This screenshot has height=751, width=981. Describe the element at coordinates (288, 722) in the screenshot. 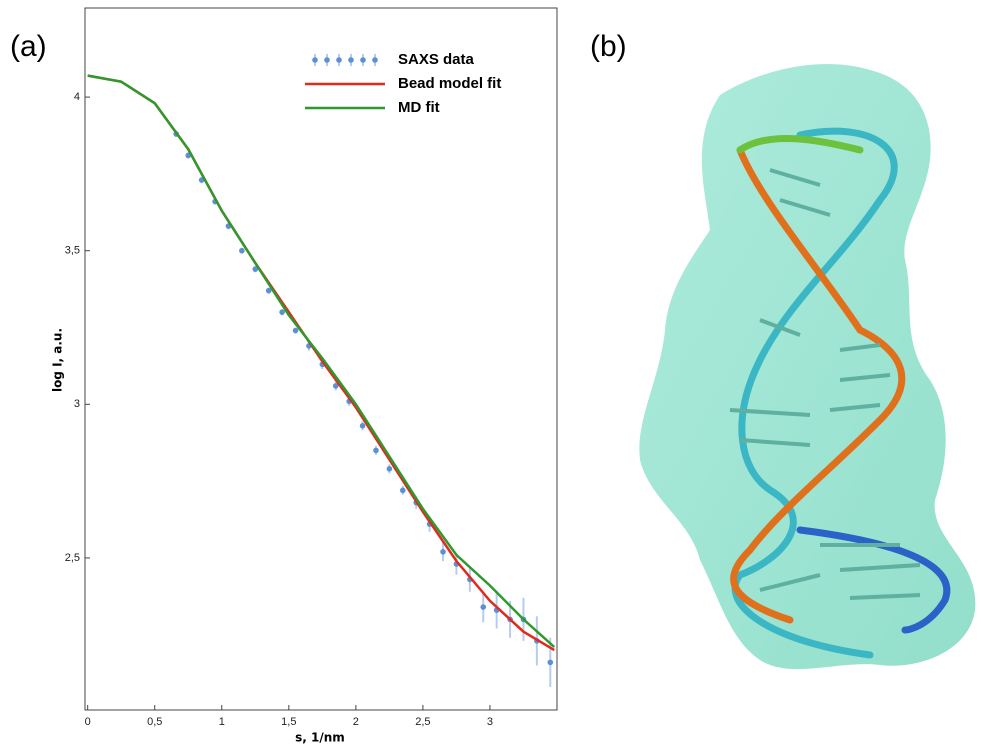

I see `x-tick-label: 1,5` at that location.